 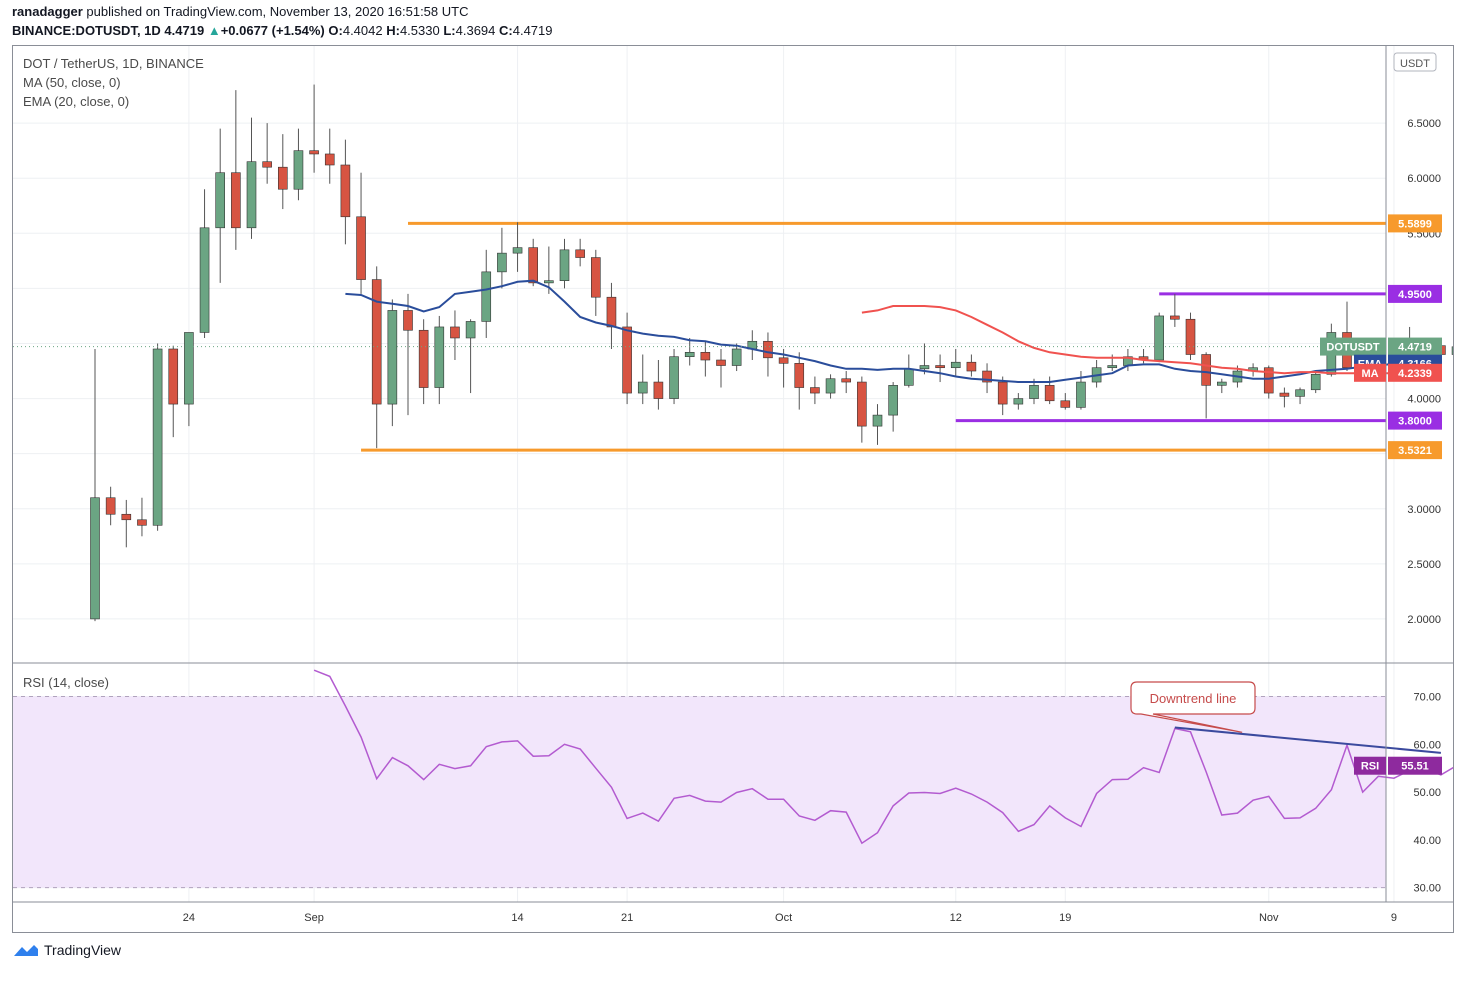 I want to click on last-price: 4.4719, so click(x=184, y=30).